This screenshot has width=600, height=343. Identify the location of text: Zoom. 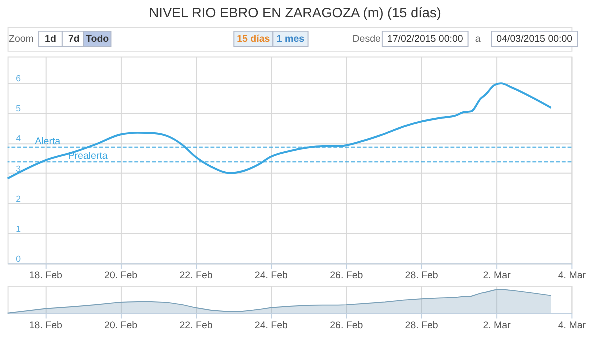
(21, 40).